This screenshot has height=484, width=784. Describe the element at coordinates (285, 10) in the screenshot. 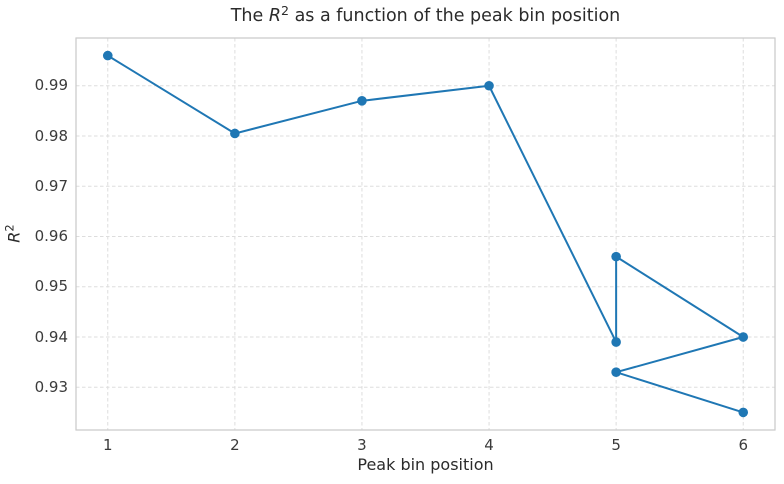

I see `chart-title-math-sup: 2` at that location.